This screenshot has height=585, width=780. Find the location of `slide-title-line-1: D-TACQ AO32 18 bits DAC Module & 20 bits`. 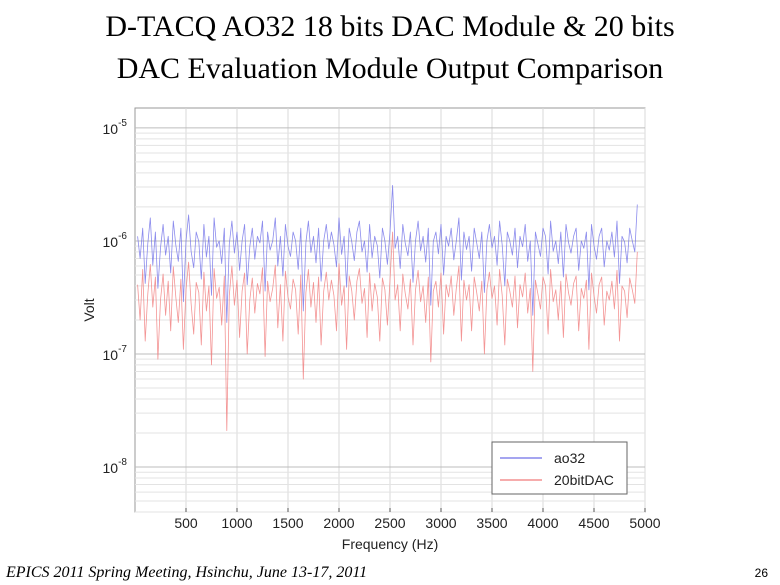

slide-title-line-1: D-TACQ AO32 18 bits DAC Module & 20 bits is located at coordinates (390, 26).